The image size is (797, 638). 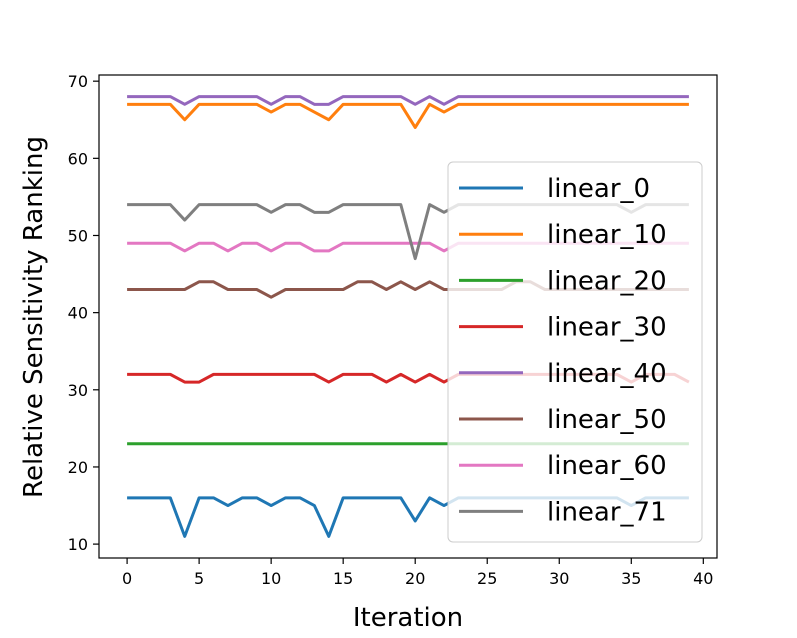 What do you see at coordinates (607, 374) in the screenshot?
I see `legend-label-linear_40: linear_40` at bounding box center [607, 374].